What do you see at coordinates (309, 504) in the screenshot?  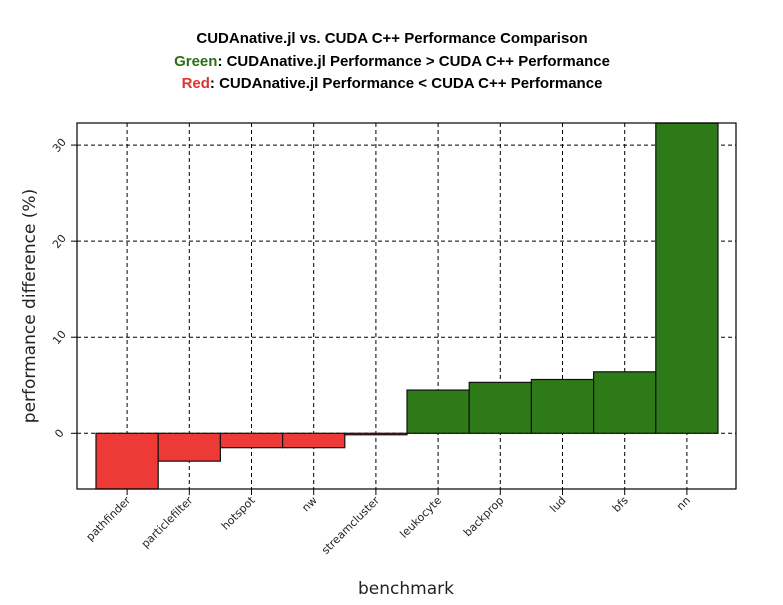 I see `x-tick-label: nw` at bounding box center [309, 504].